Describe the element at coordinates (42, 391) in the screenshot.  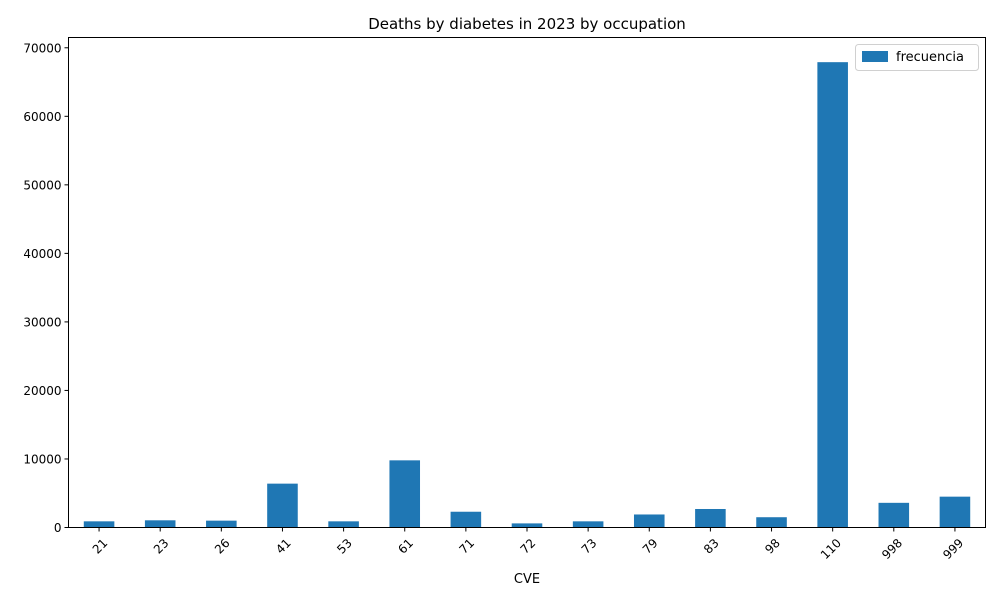
I see `y-tick-label: 20000` at that location.